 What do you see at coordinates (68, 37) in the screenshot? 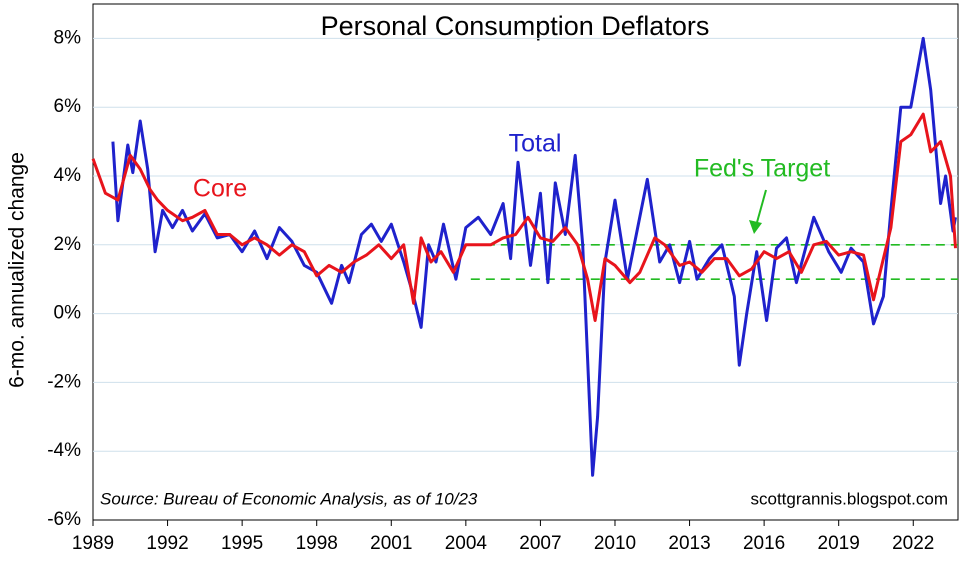
I see `y-tick-label: 8%` at bounding box center [68, 37].